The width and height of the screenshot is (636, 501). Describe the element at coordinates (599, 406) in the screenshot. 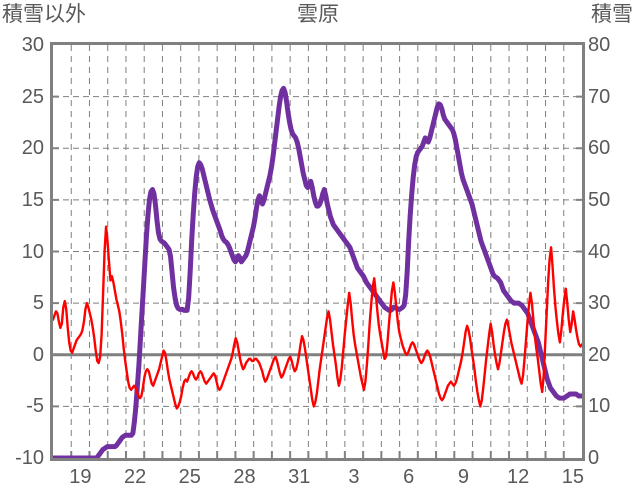

I see `right-axis-tick-label: 10` at that location.